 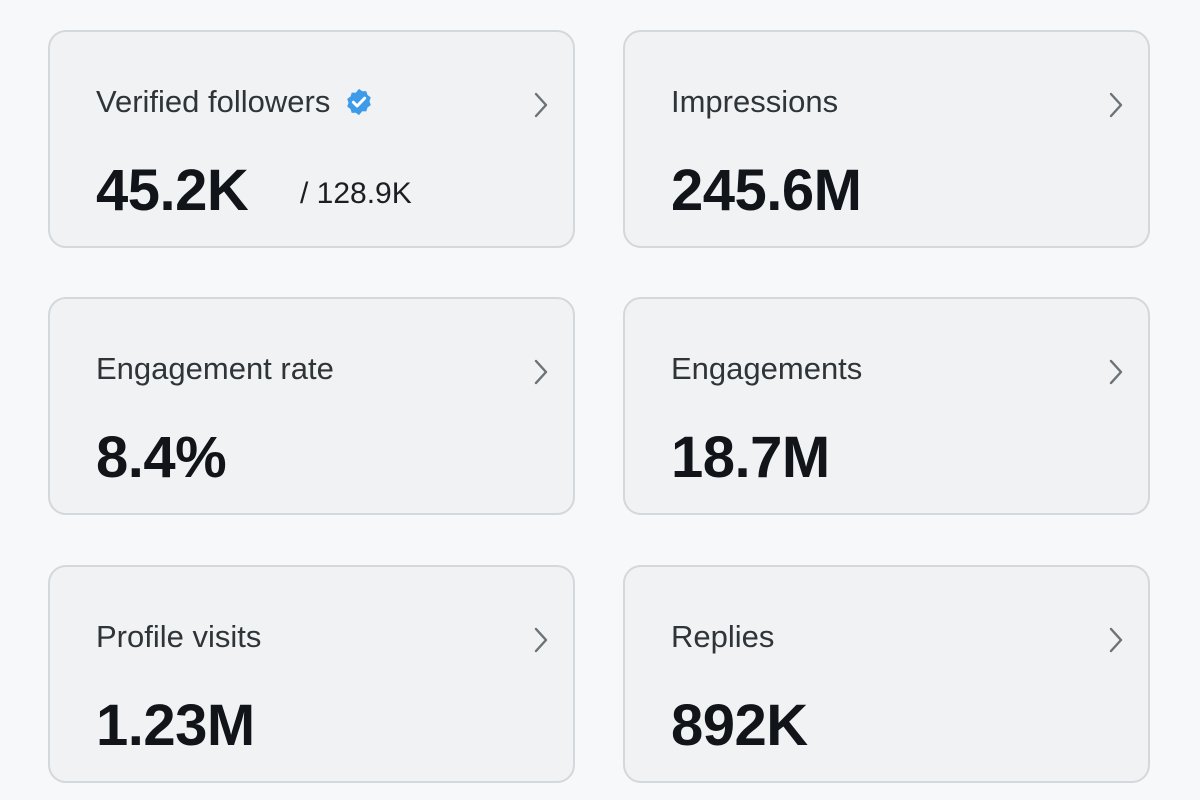 I want to click on card-label-row: Verified followers, so click(x=235, y=102).